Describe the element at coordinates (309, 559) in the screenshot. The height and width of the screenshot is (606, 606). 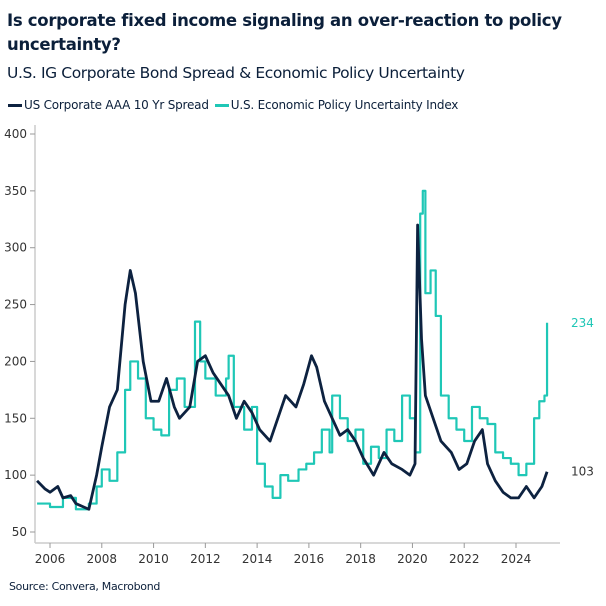
I see `x-tick-label: 2016` at that location.